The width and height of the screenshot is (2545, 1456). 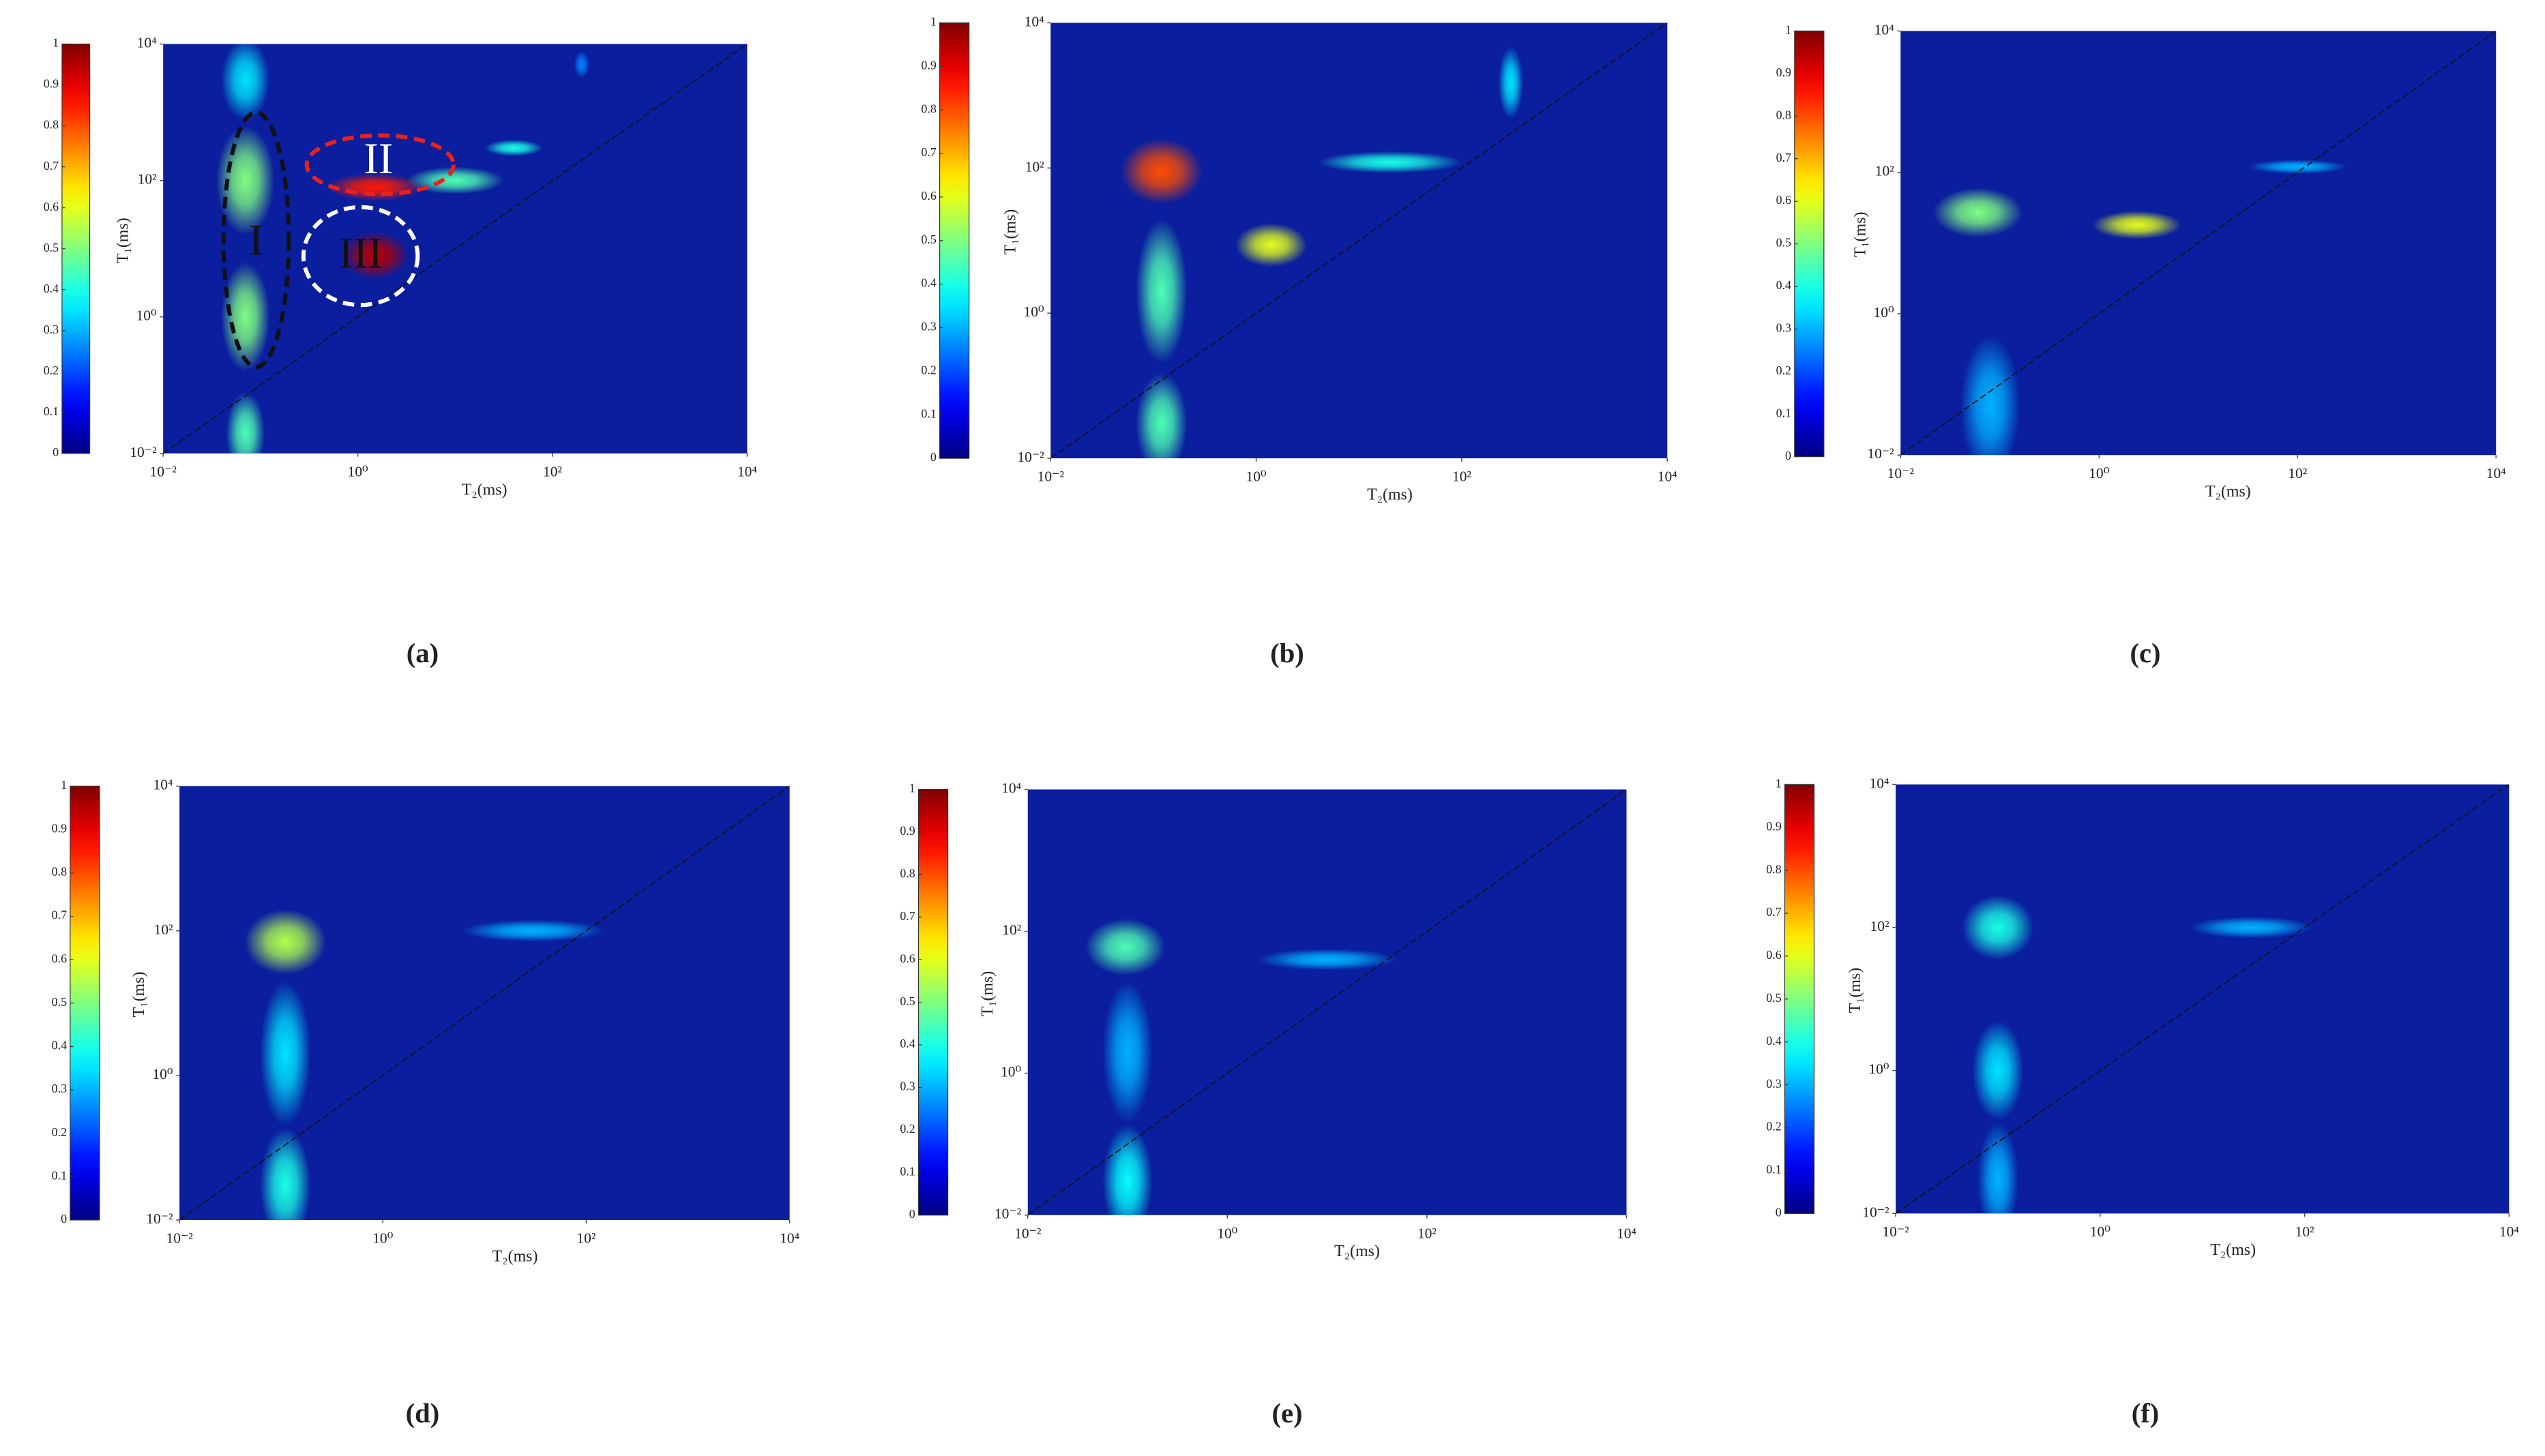 I want to click on panel-label: (a), so click(x=423, y=653).